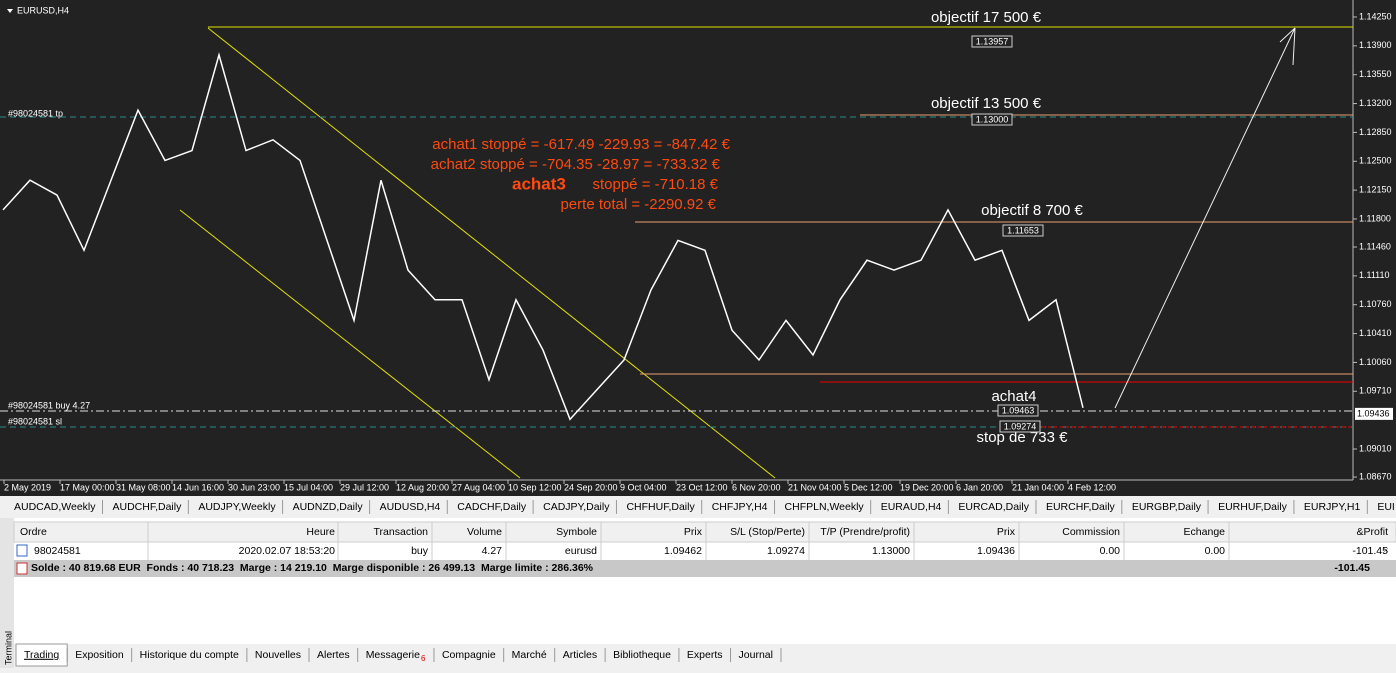 This screenshot has width=1396, height=673. Describe the element at coordinates (1375, 304) in the screenshot. I see `y-tick-label: 1.10760` at that location.